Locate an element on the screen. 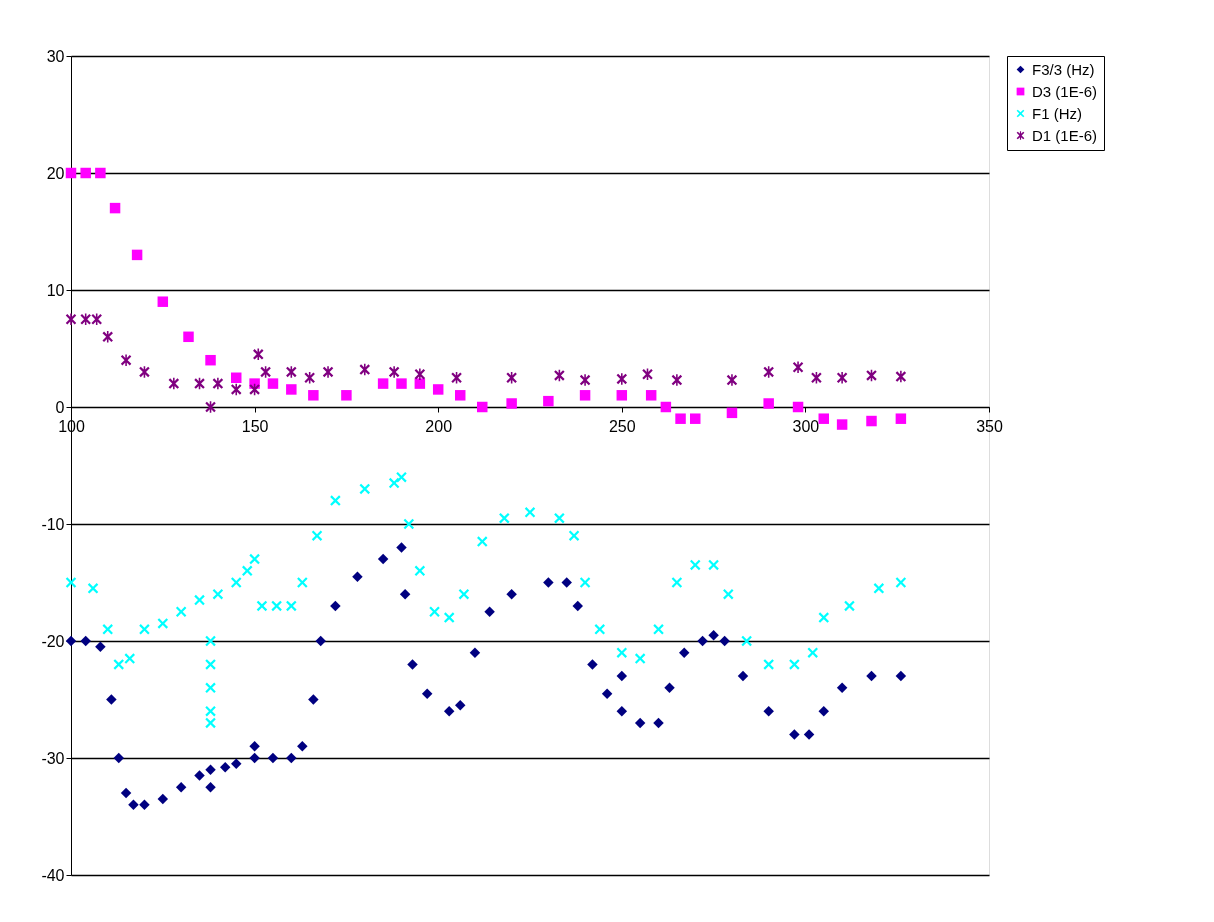 Image resolution: width=1214 pixels, height=922 pixels. y-tick-label: 10 is located at coordinates (55, 290).